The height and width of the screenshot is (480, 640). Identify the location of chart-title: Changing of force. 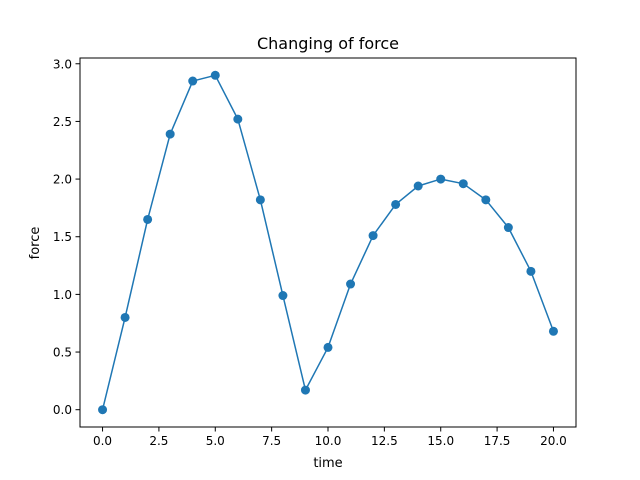
(328, 43).